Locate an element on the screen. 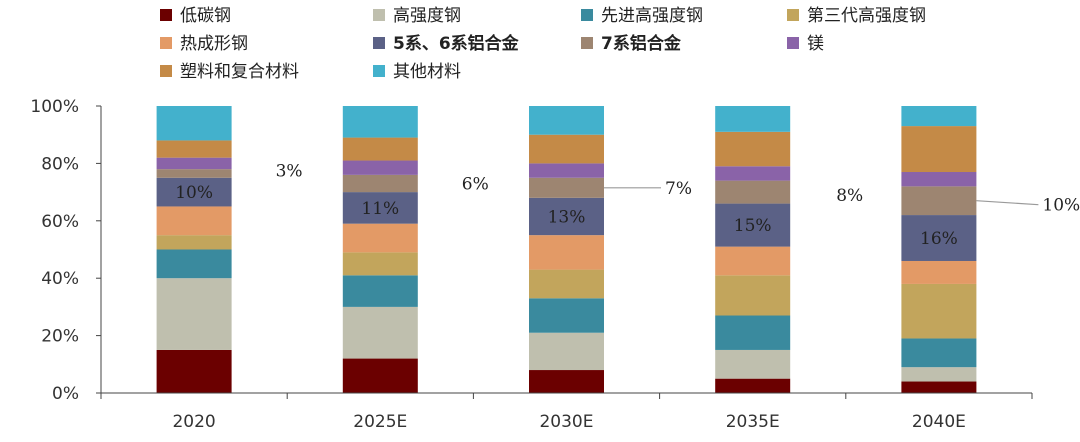 The height and width of the screenshot is (442, 1080). x-tick-label: 2040E is located at coordinates (939, 422).